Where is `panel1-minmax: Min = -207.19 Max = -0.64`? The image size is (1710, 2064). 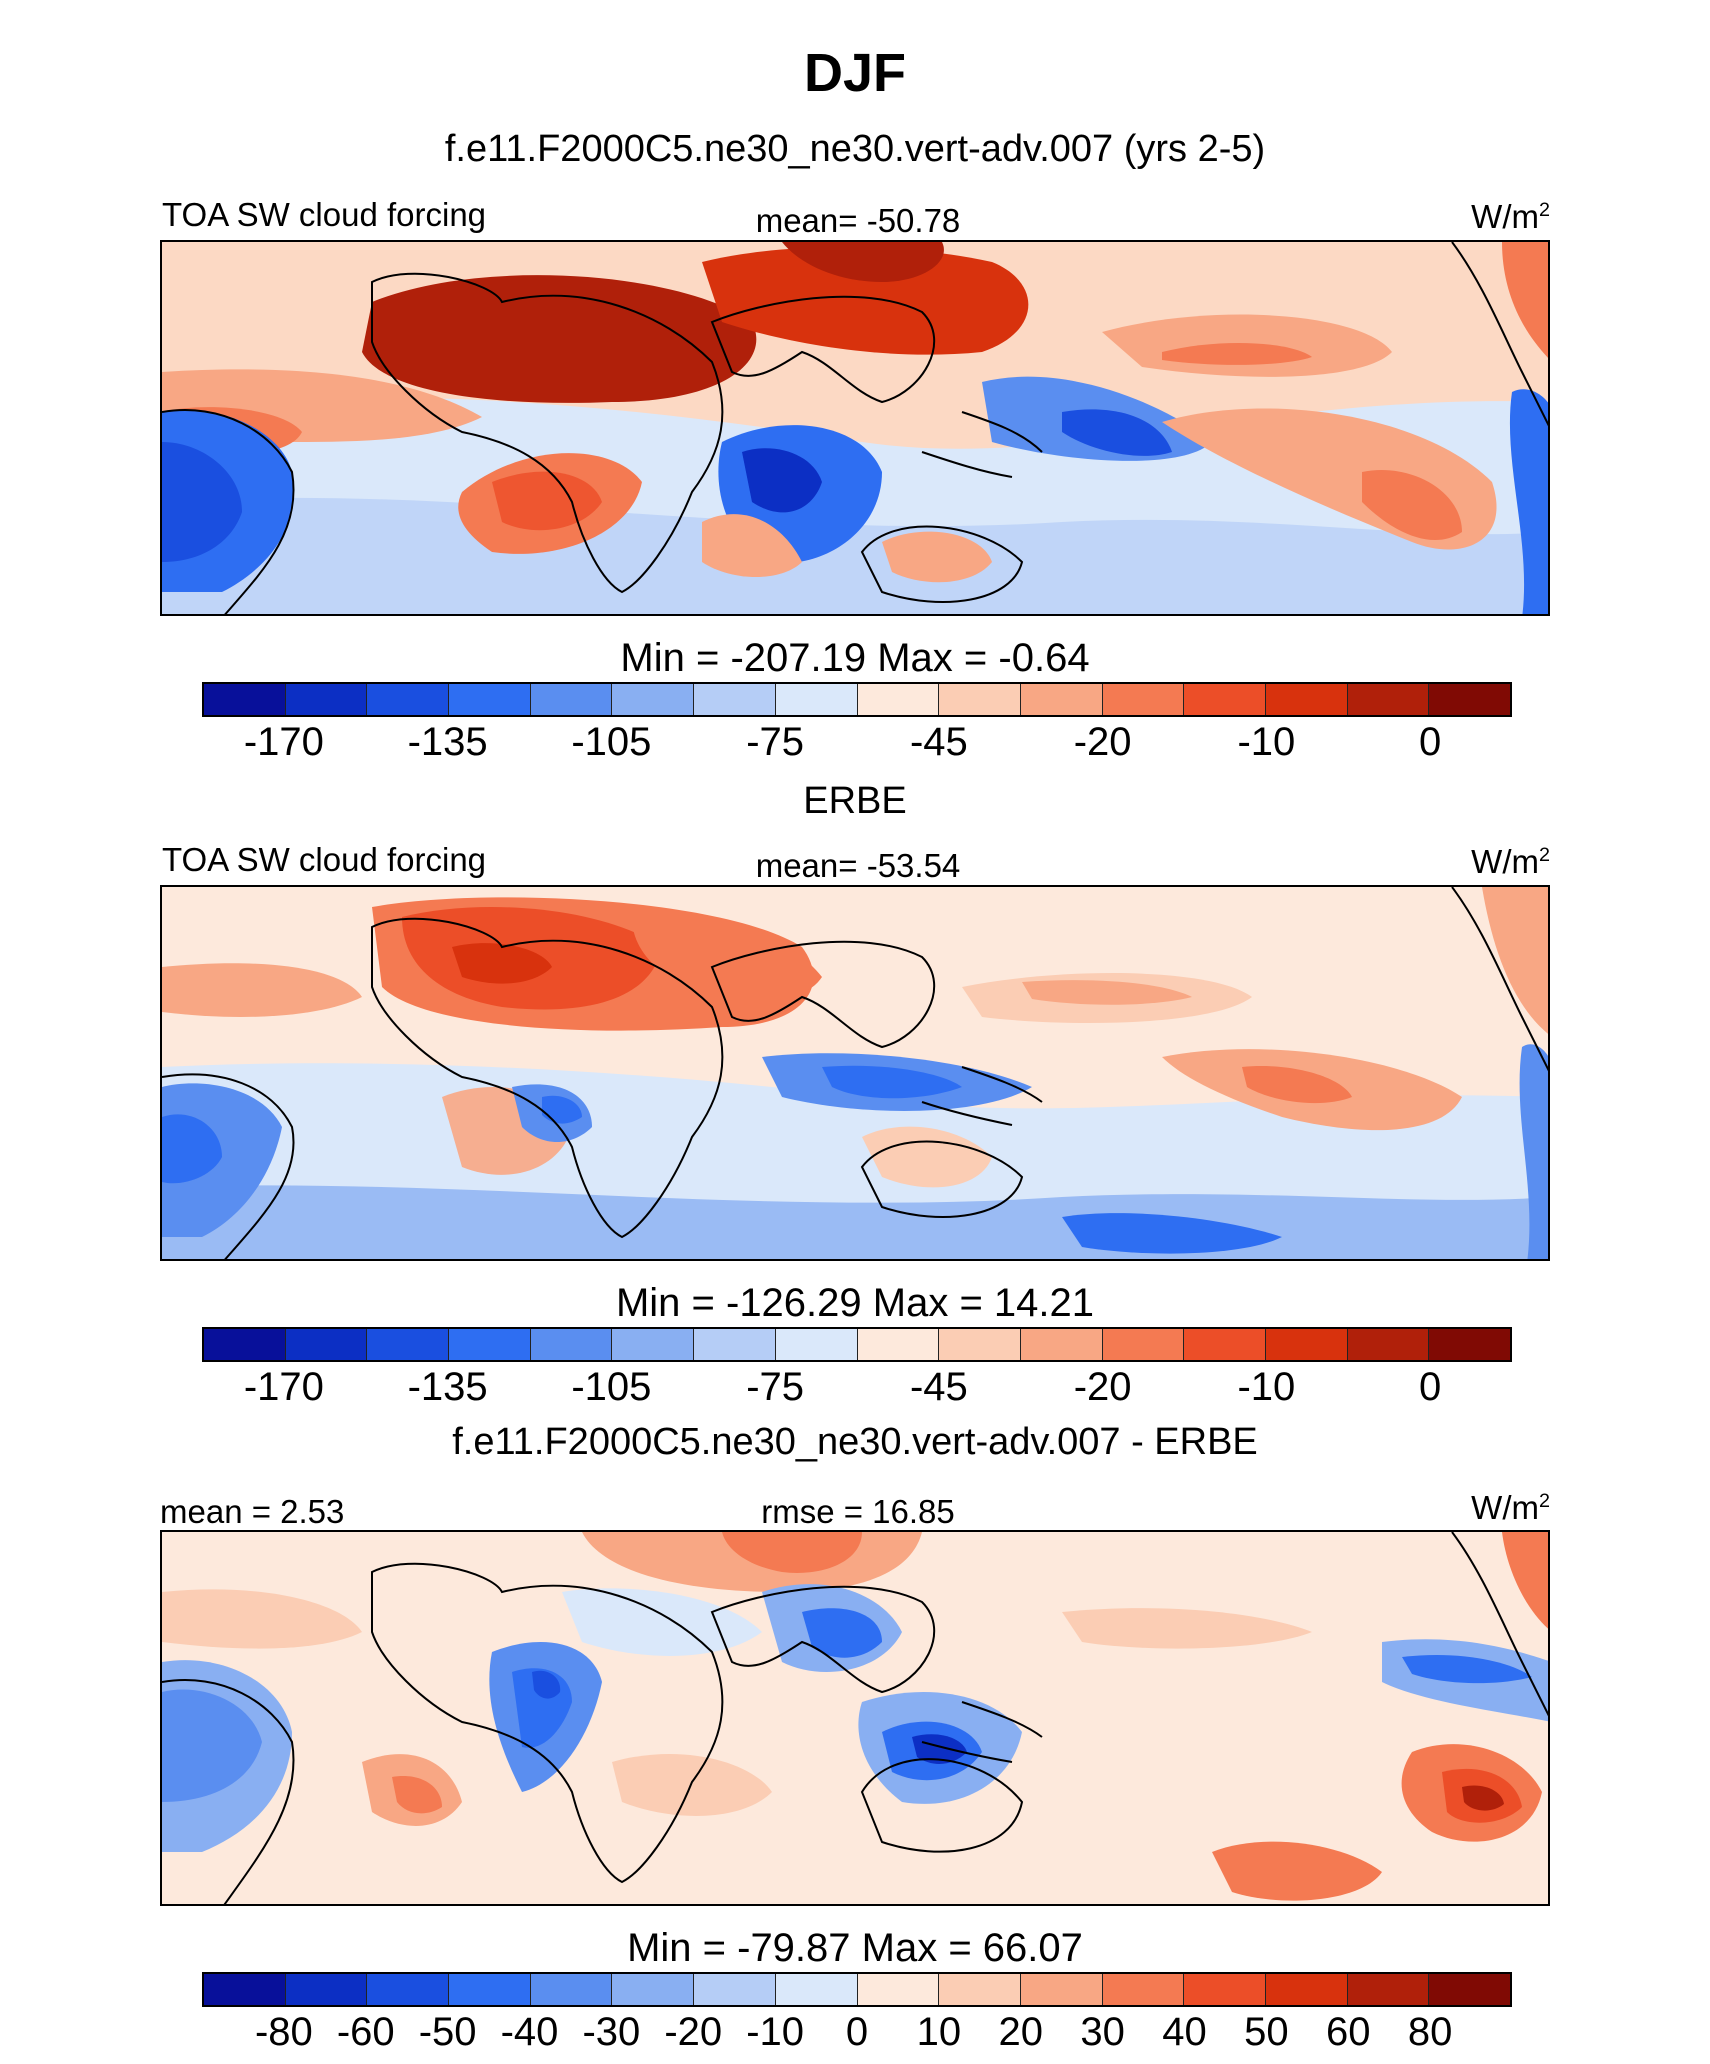
panel1-minmax: Min = -207.19 Max = -0.64 is located at coordinates (855, 658).